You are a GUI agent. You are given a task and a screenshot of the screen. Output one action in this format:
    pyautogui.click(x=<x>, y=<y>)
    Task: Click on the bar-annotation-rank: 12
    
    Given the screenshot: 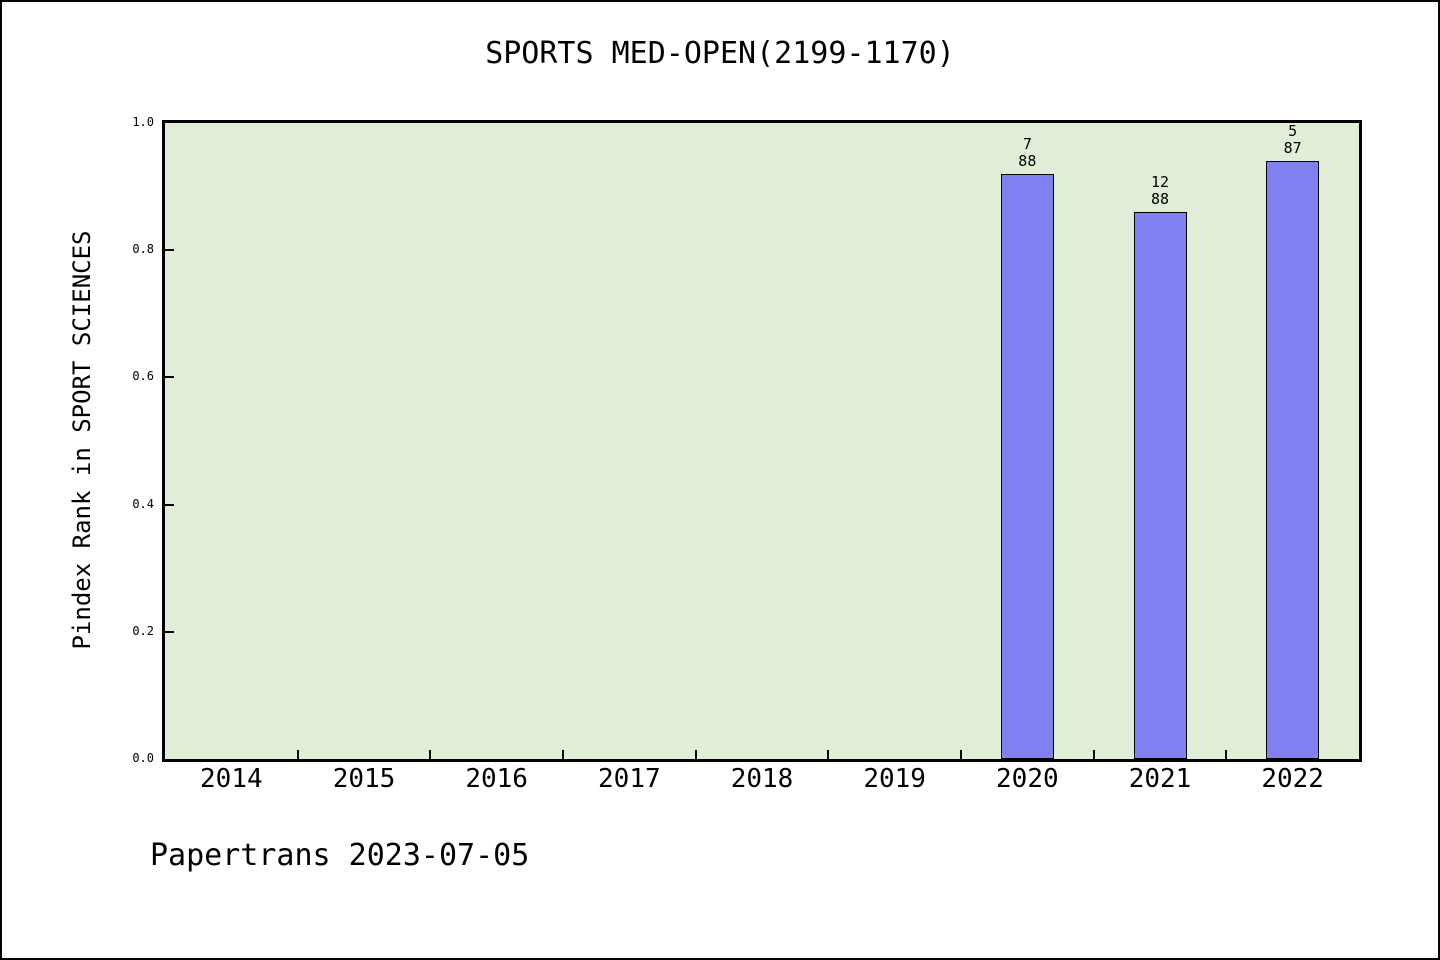 What is the action you would take?
    pyautogui.click(x=1160, y=182)
    